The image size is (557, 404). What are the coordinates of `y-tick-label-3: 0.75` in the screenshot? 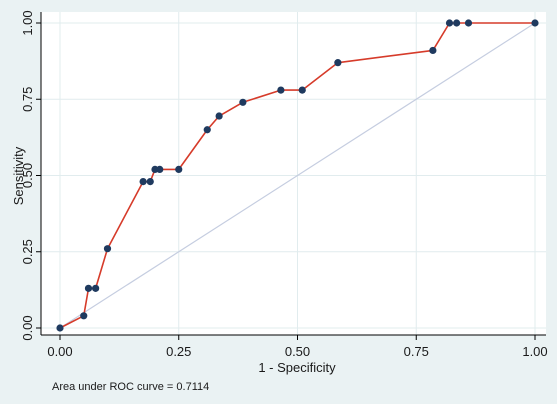 It's located at (27, 99).